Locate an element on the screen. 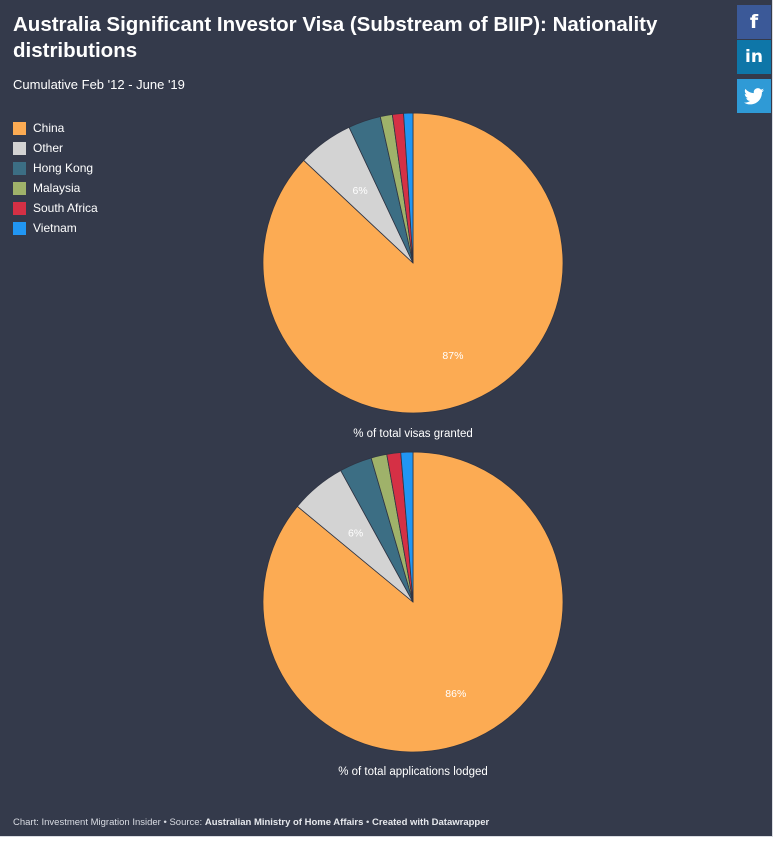 The image size is (780, 845). legend-item: Hong Kong is located at coordinates (55, 168).